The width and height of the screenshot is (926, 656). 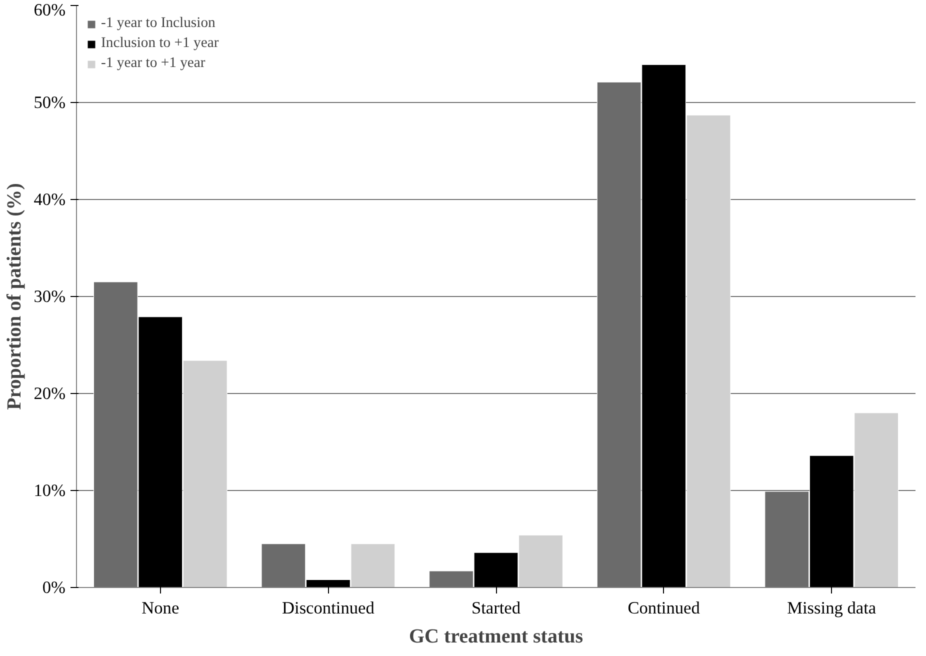 I want to click on x-tick-label: Missing data, so click(x=831, y=608).